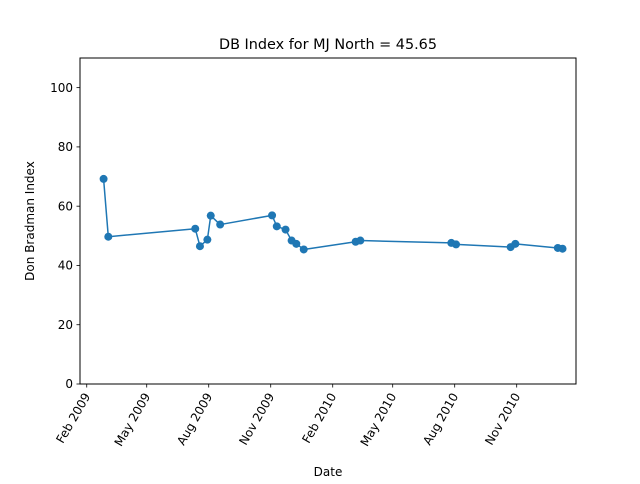 The image size is (640, 484). What do you see at coordinates (65, 206) in the screenshot?
I see `y-tick-label: 60` at bounding box center [65, 206].